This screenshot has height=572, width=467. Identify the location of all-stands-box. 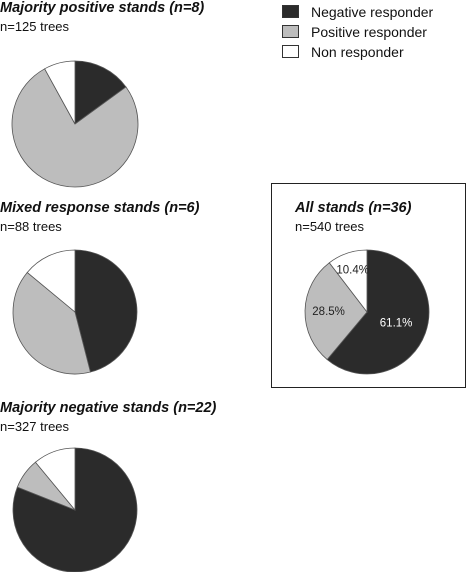
(368, 285).